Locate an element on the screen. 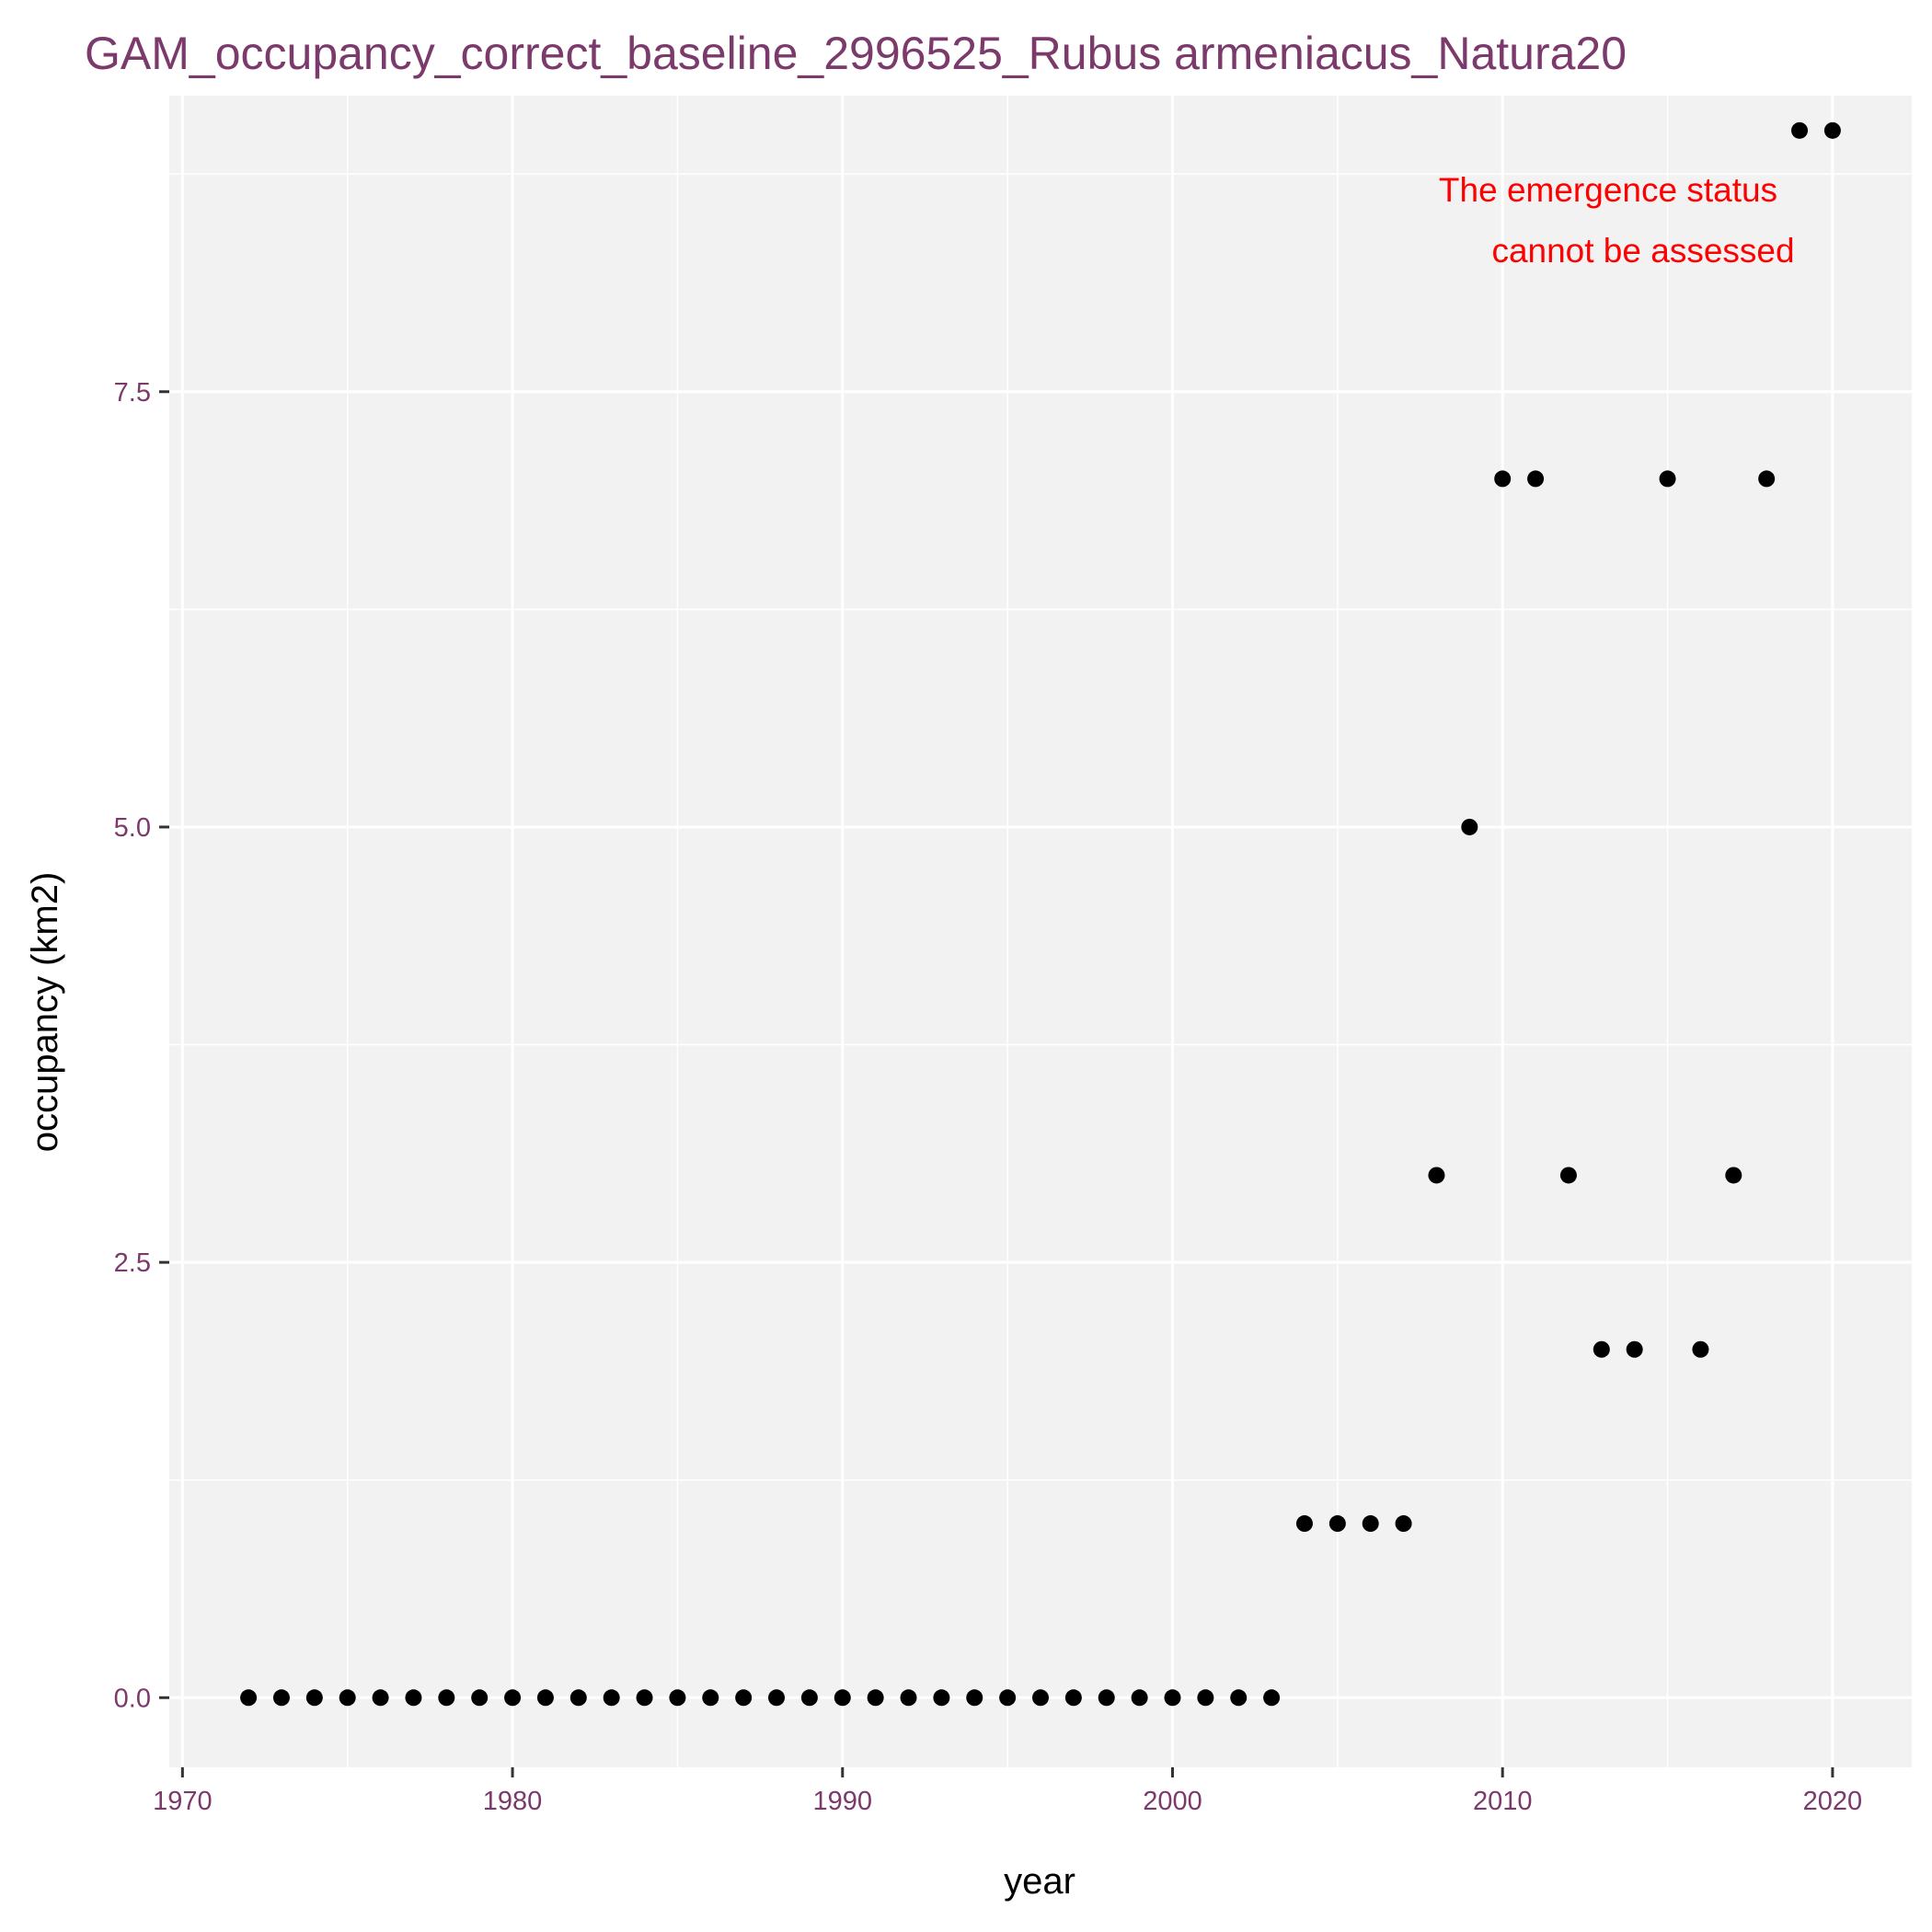  x-axis-title: year is located at coordinates (1039, 1881).